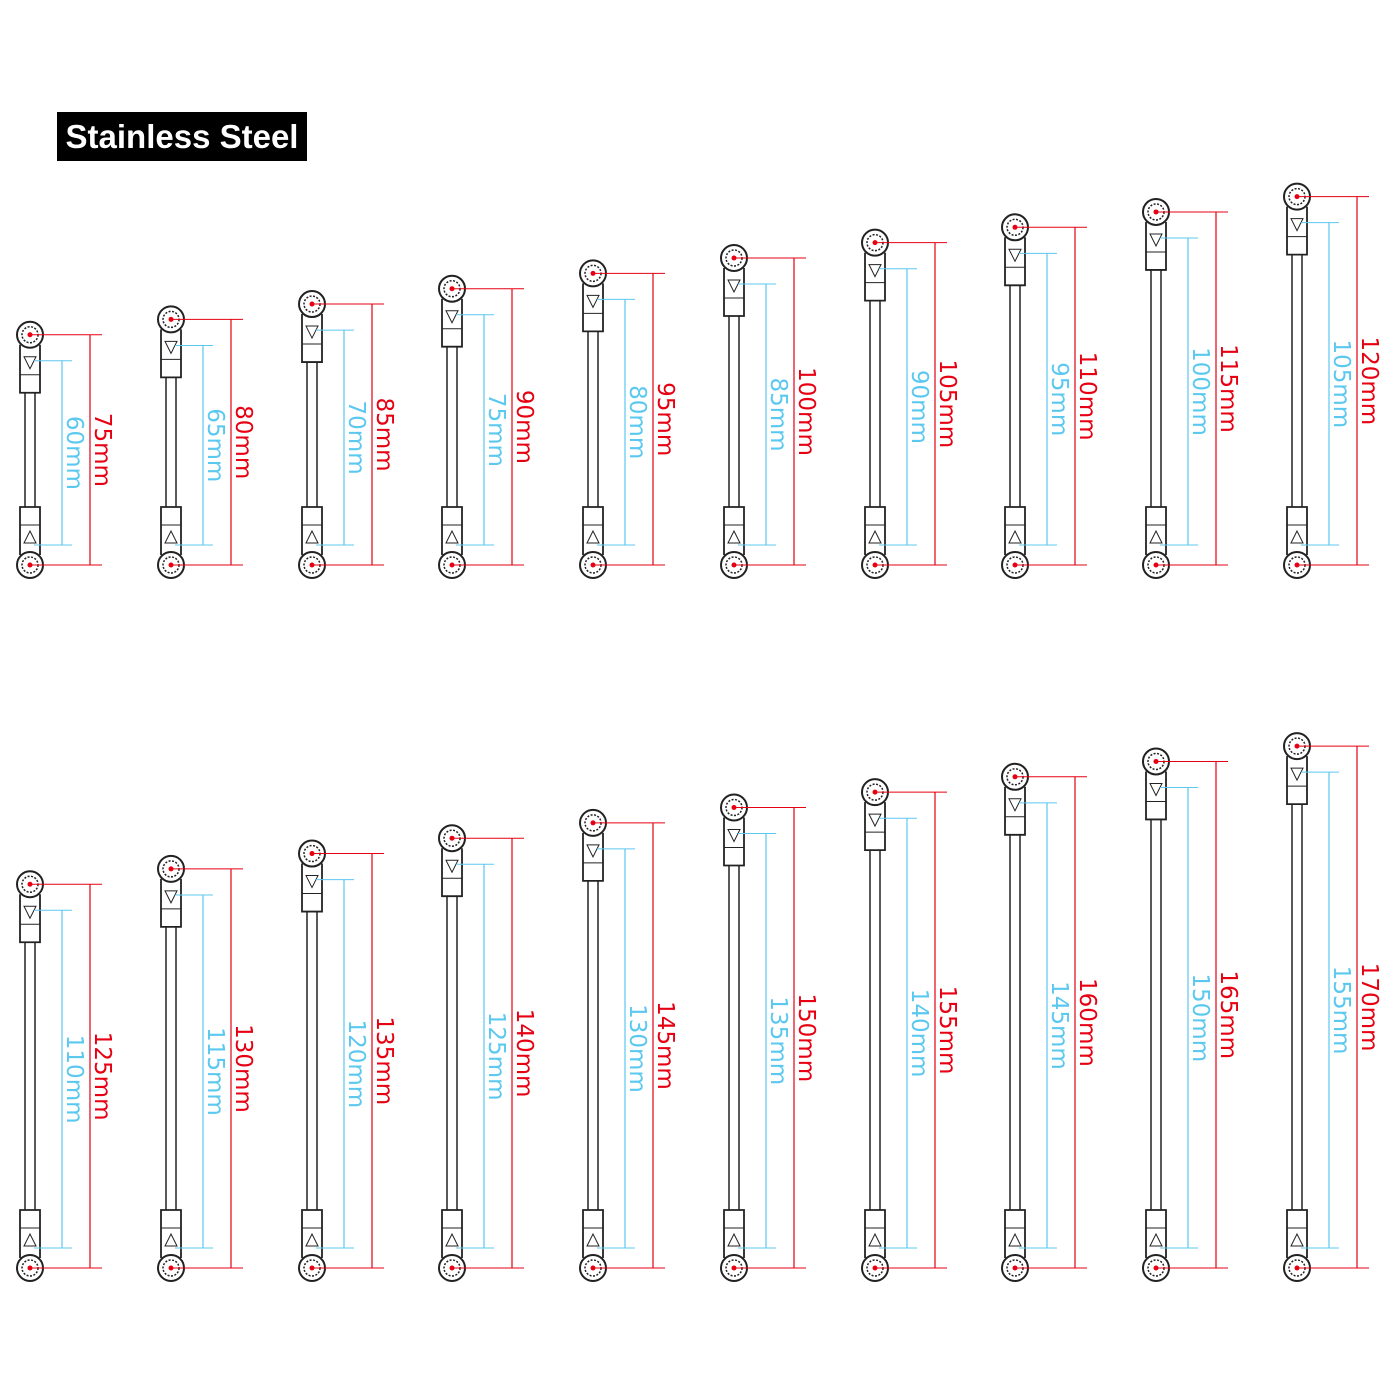 The image size is (1400, 1400). What do you see at coordinates (1200, 1017) in the screenshot?
I see `inner-length-label: 150mm` at bounding box center [1200, 1017].